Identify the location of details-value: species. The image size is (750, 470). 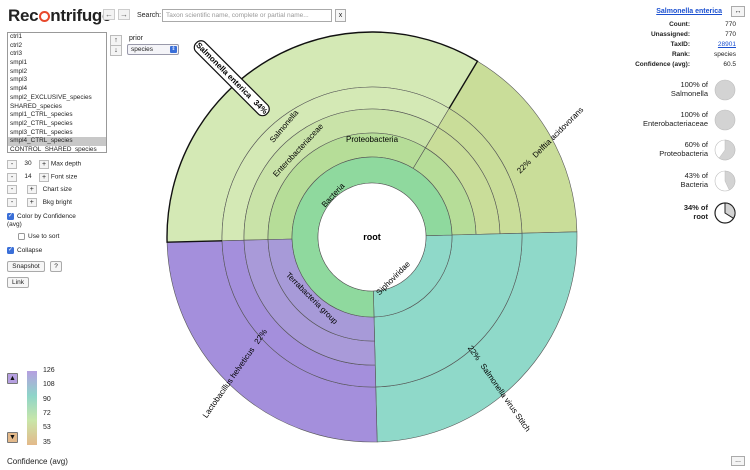
(724, 54).